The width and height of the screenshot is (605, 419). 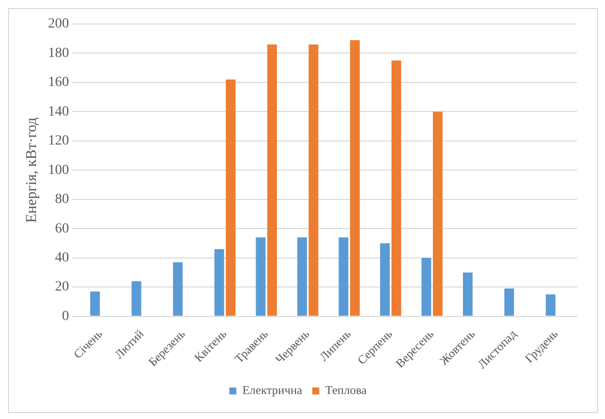 What do you see at coordinates (58, 170) in the screenshot?
I see `y-tick-label: 100` at bounding box center [58, 170].